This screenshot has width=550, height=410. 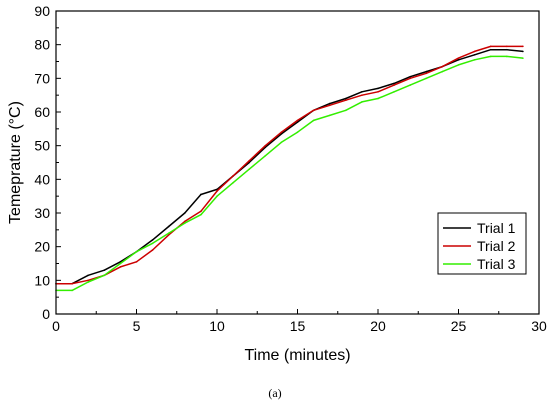 I want to click on y-tick-label: 50, so click(x=42, y=146).